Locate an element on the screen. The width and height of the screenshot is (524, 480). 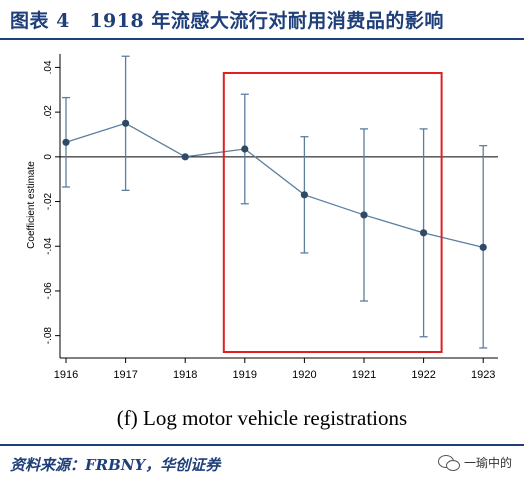
header: 图表 4 1918 年流感大流行对耐用消费品的影响 is located at coordinates (262, 20).